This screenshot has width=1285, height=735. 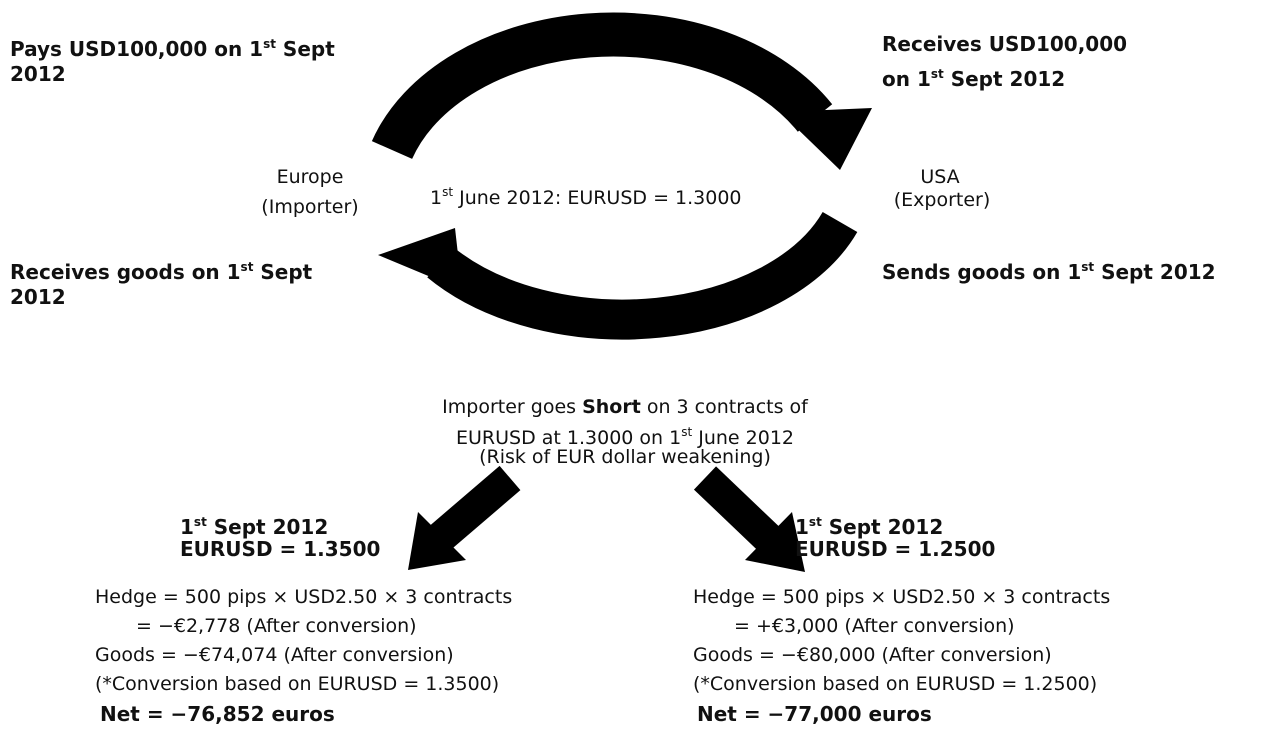 What do you see at coordinates (475, 508) in the screenshot?
I see `left-arrow-shaft` at bounding box center [475, 508].